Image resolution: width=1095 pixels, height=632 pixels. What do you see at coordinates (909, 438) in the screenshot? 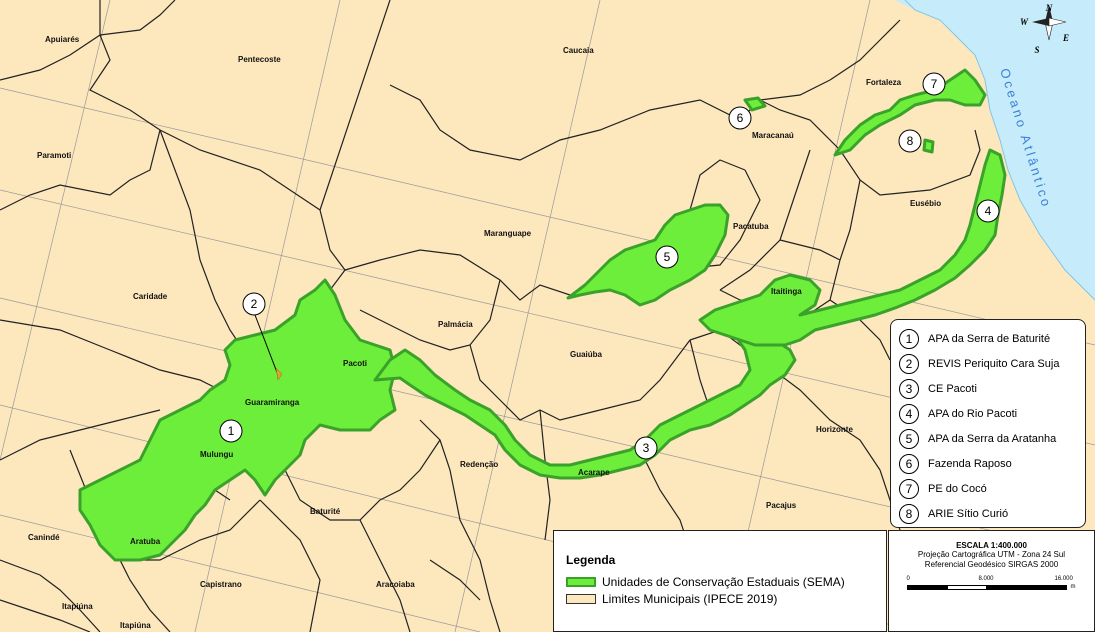
I see `key-number: 5` at bounding box center [909, 438].